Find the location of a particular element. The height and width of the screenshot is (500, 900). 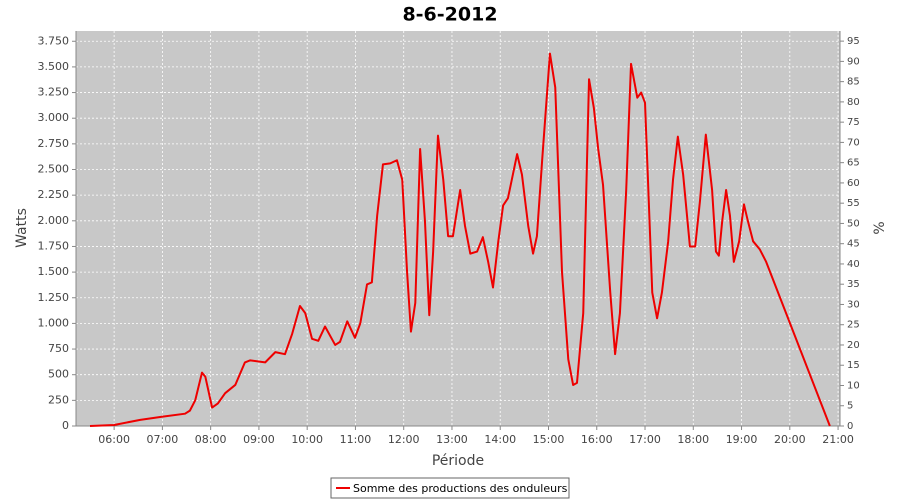

y-tick-label: 3.500 is located at coordinates (54, 66).